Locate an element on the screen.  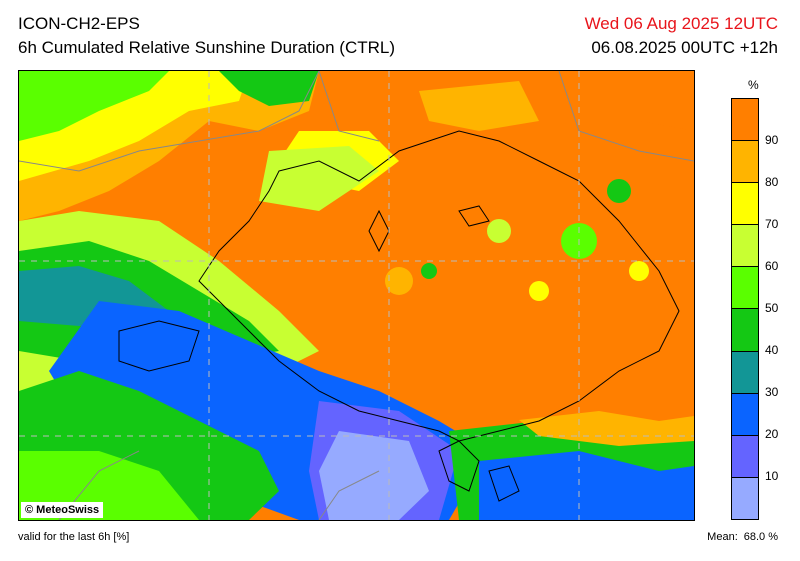
color-legend is located at coordinates (745, 309).